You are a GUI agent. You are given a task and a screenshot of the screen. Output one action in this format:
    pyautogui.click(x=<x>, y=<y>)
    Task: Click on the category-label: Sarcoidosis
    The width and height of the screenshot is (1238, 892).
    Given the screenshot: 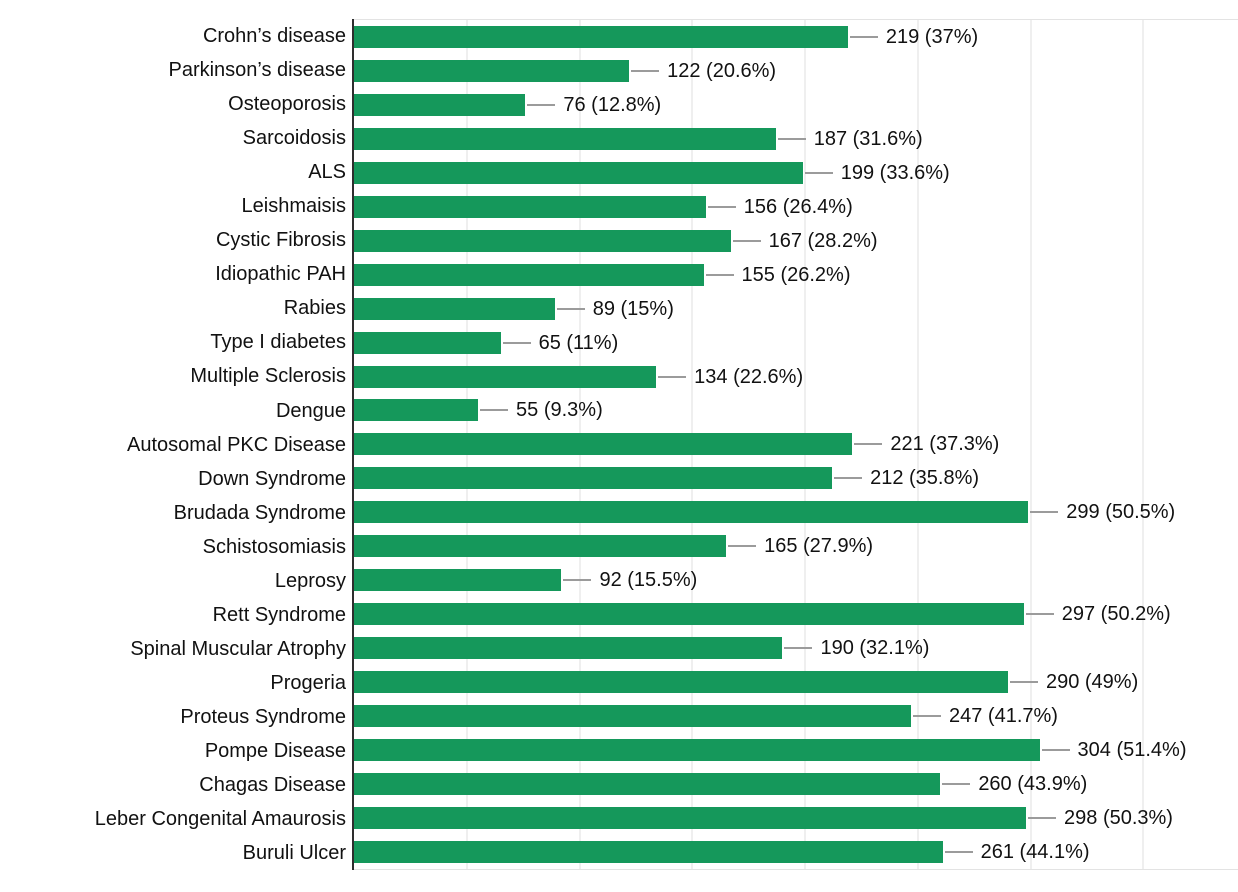 What is the action you would take?
    pyautogui.click(x=294, y=138)
    